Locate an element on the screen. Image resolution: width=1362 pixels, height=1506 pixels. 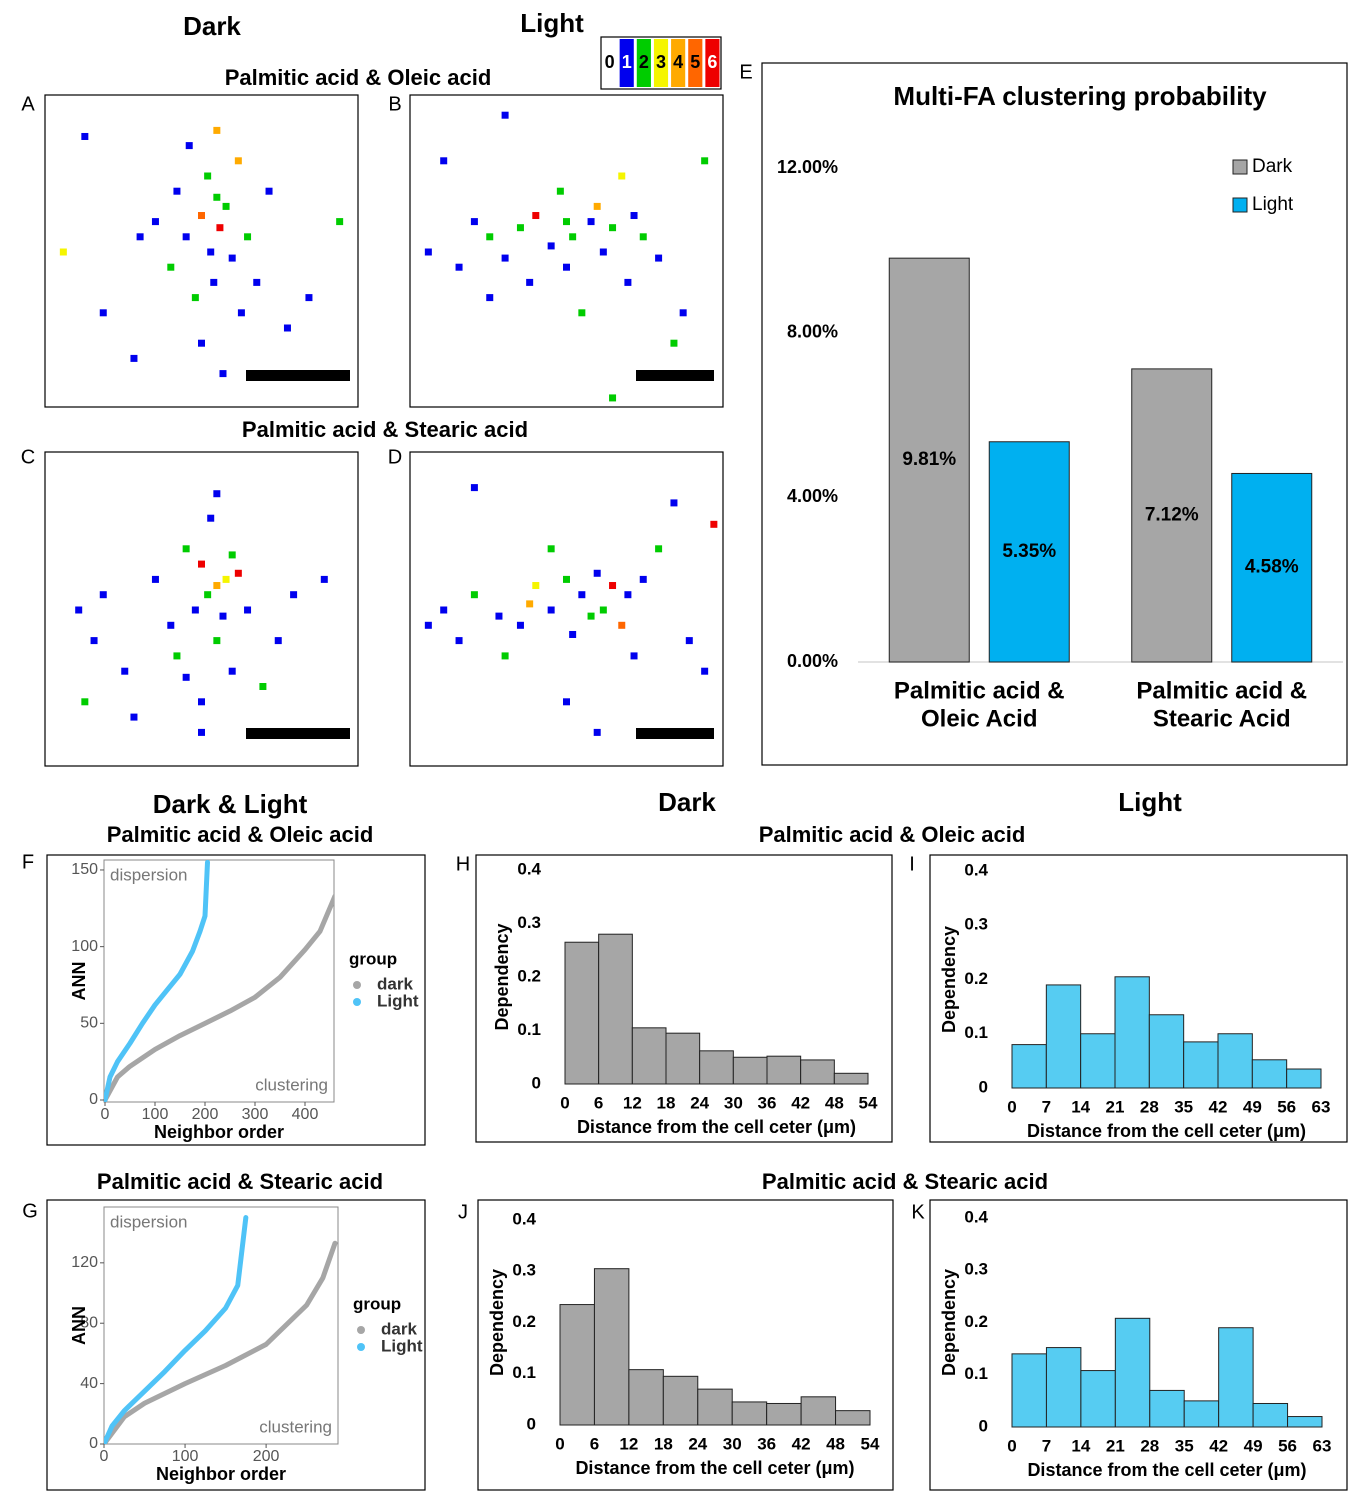
legend-label: dark is located at coordinates (399, 1328).